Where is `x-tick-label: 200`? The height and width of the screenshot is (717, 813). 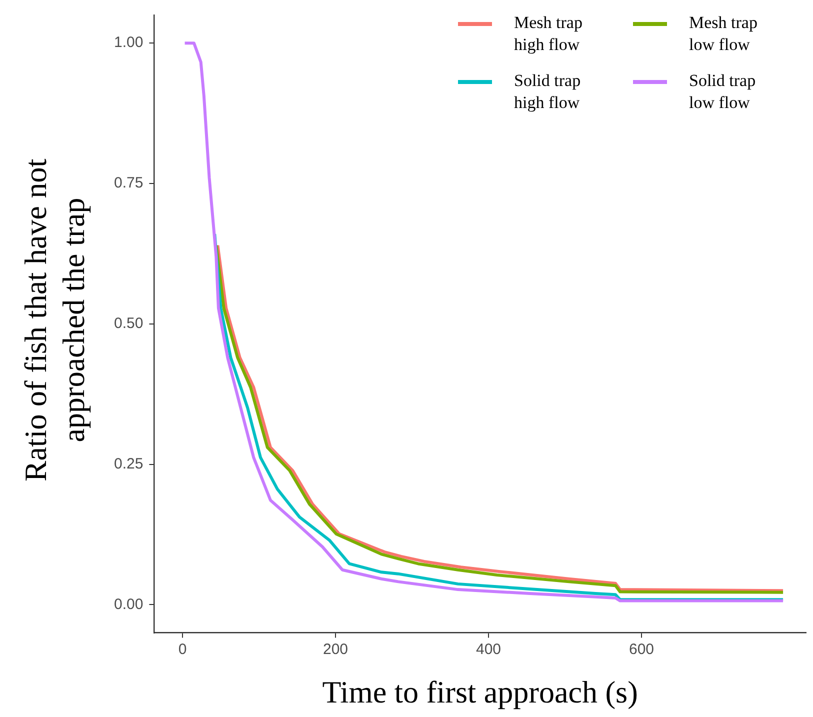 x-tick-label: 200 is located at coordinates (335, 649).